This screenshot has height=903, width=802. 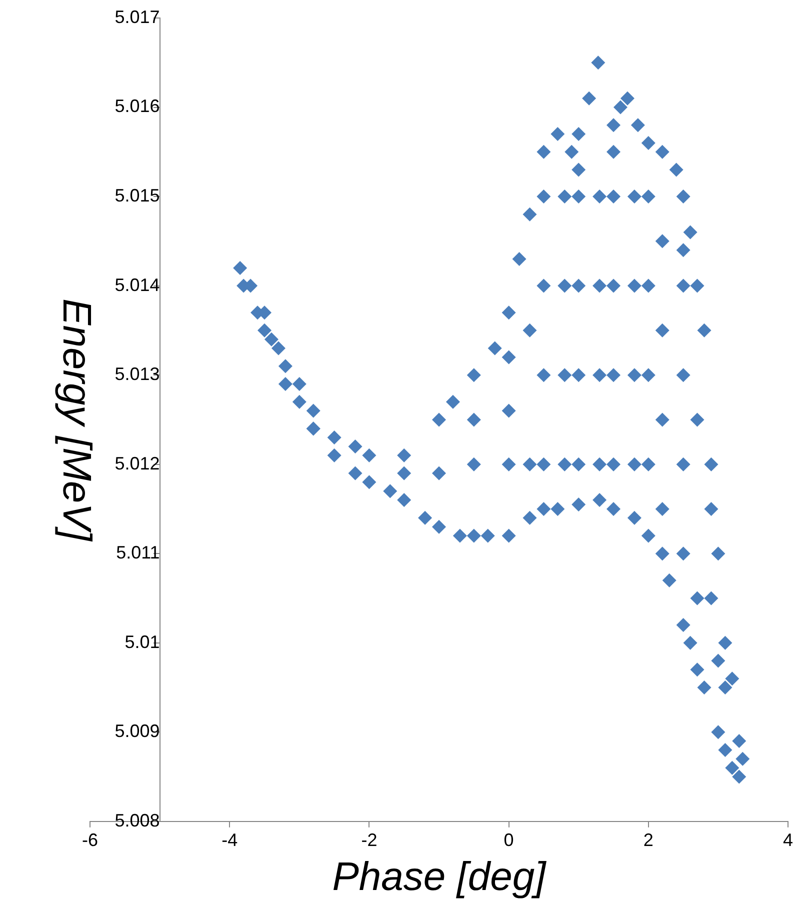 I want to click on y-tick-label: 5.009, so click(x=137, y=731).